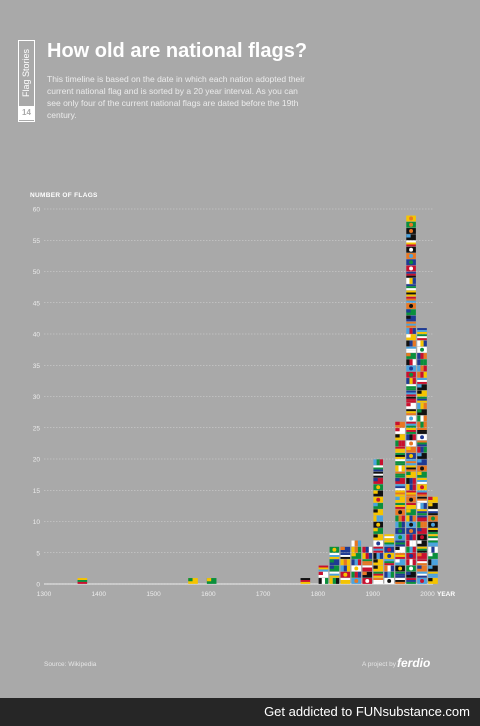 Image resolution: width=480 pixels, height=726 pixels. What do you see at coordinates (44, 594) in the screenshot?
I see `x-tick-label: 1300` at bounding box center [44, 594].